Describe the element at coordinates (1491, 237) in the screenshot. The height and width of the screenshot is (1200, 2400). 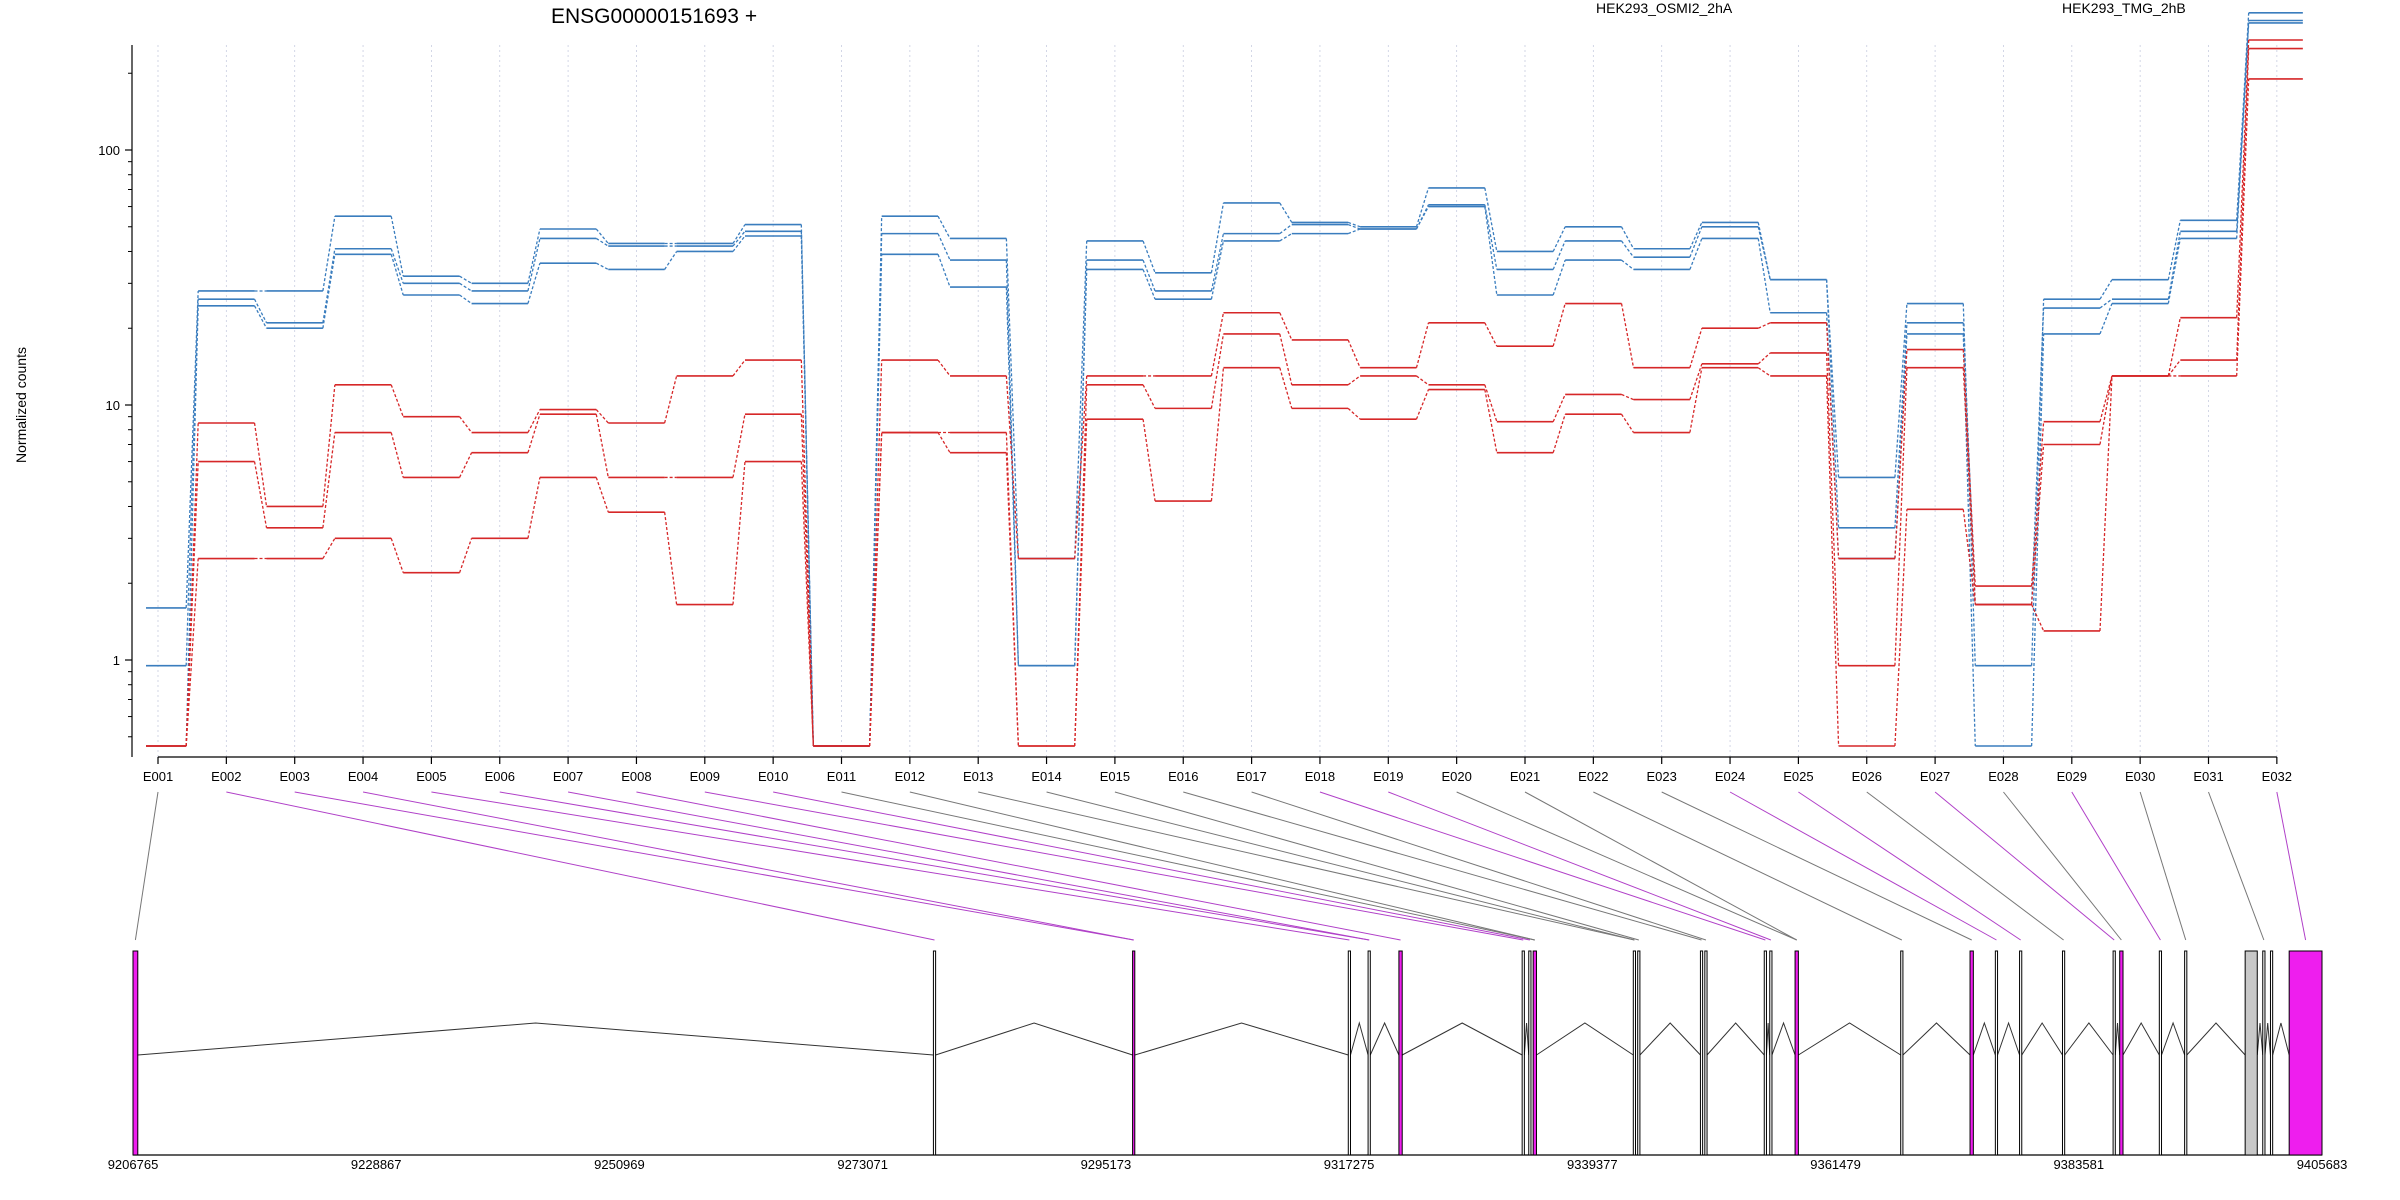
I see `segment-E020` at that location.